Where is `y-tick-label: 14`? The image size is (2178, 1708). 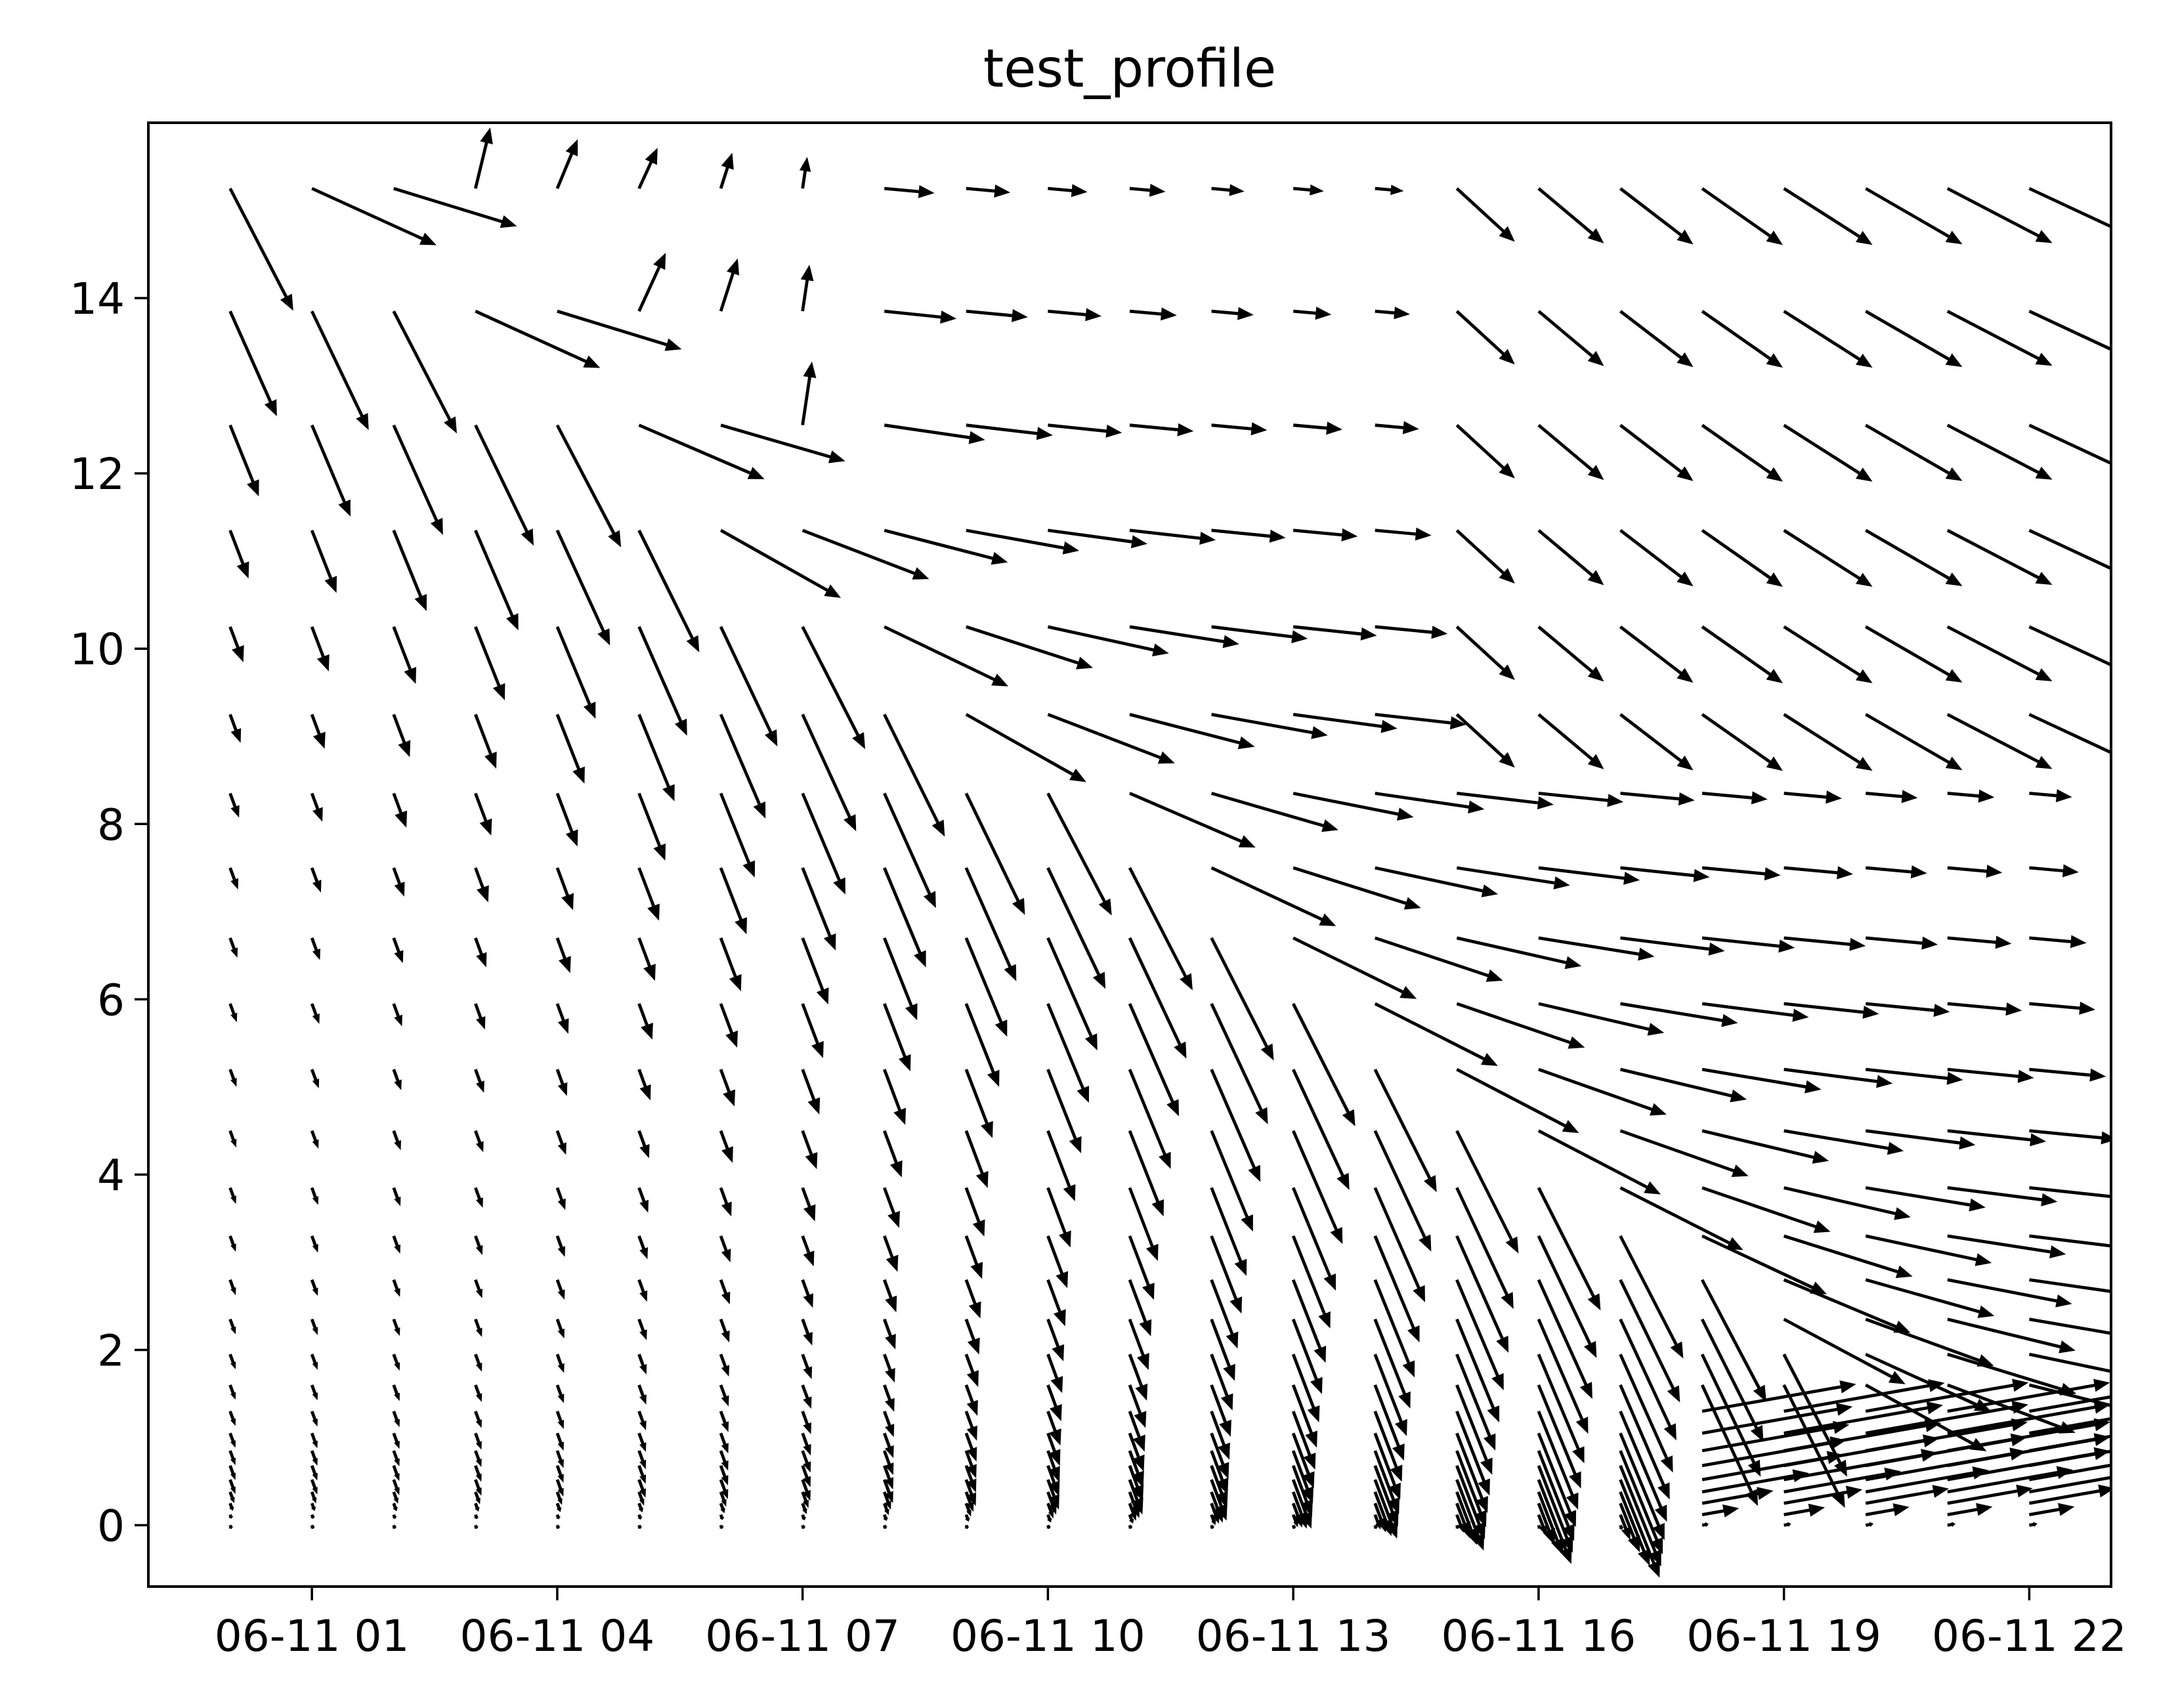 y-tick-label: 14 is located at coordinates (98, 299).